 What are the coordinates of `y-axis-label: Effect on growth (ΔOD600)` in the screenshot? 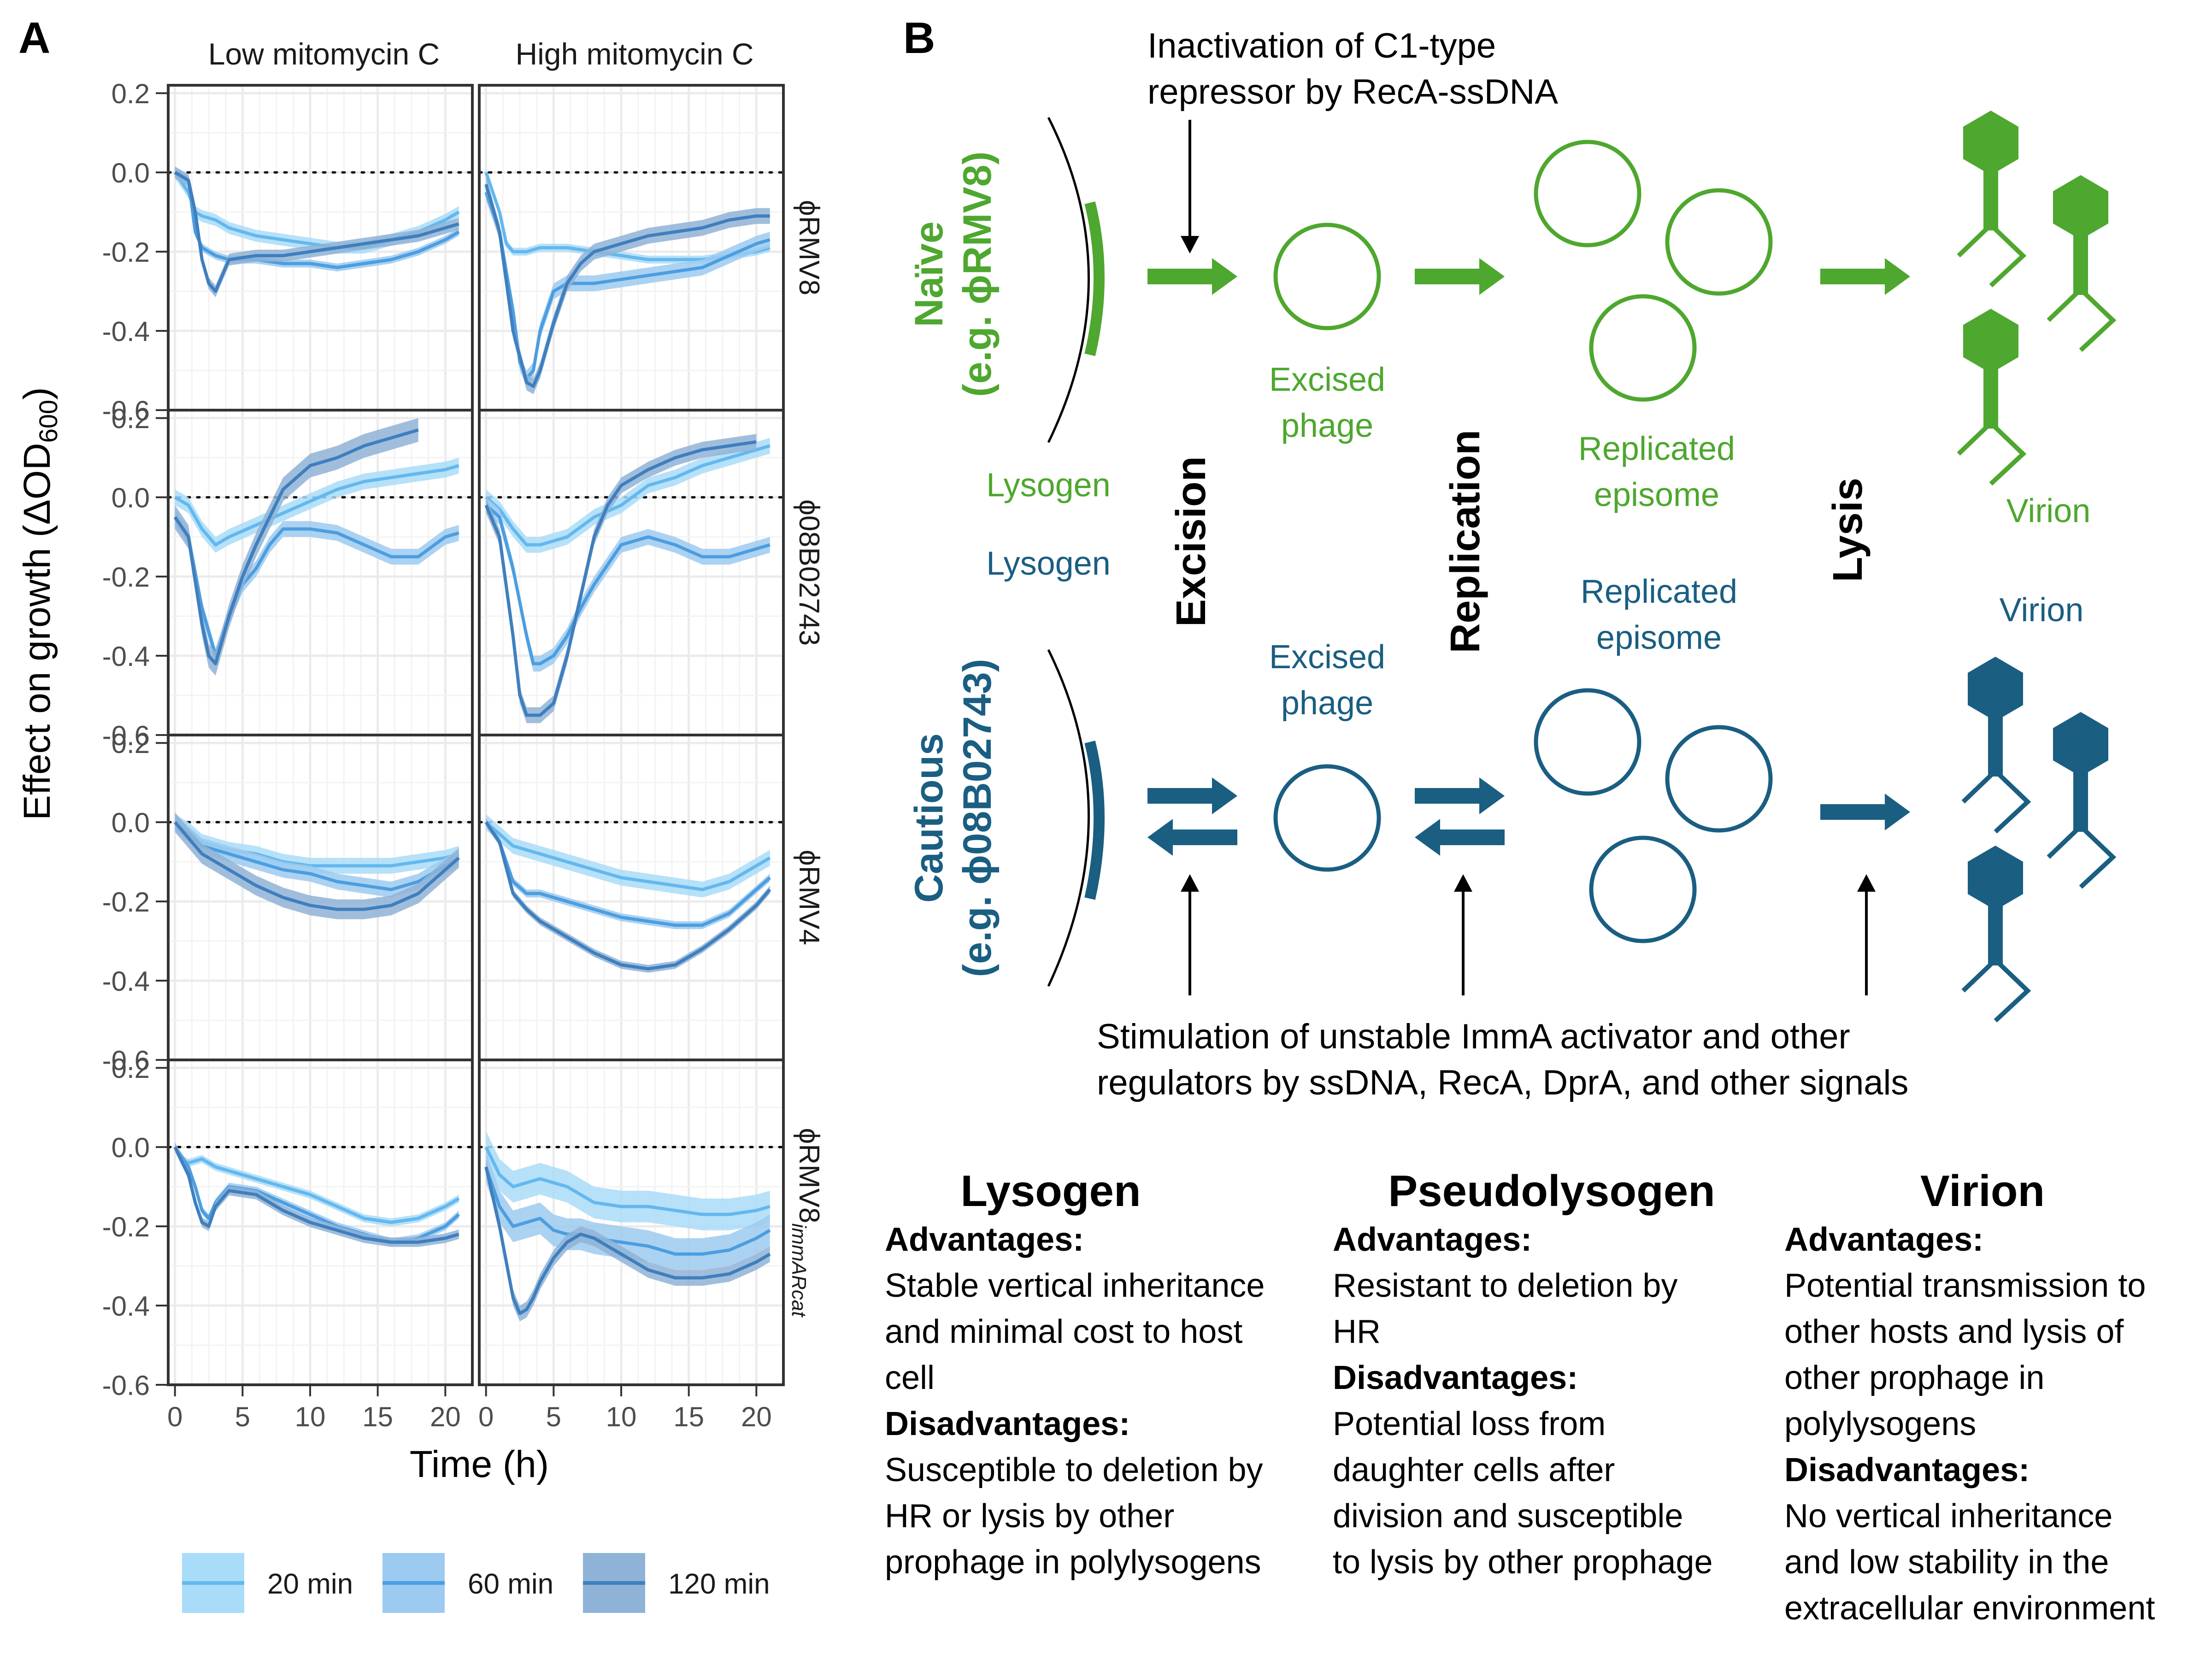 It's located at (39, 603).